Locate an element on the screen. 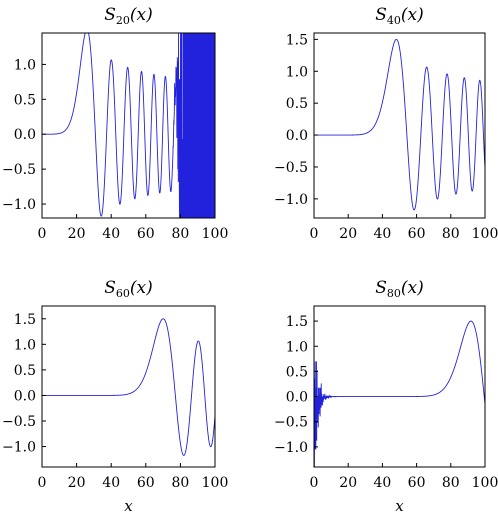 The width and height of the screenshot is (498, 516). chart-title-subscript: 20 is located at coordinates (123, 20).